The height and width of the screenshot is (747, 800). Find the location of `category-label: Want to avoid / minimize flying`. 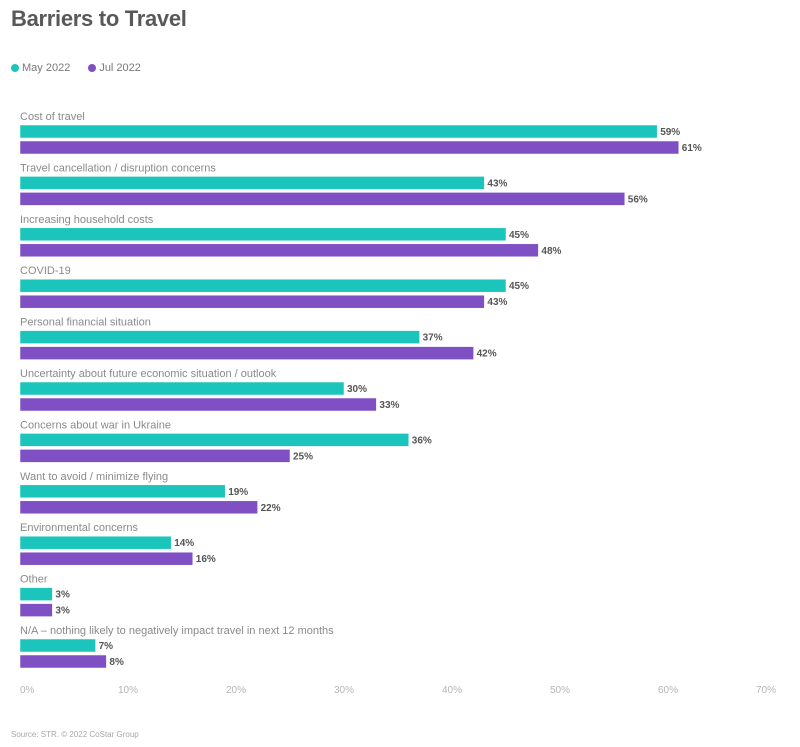

category-label: Want to avoid / minimize flying is located at coordinates (94, 477).